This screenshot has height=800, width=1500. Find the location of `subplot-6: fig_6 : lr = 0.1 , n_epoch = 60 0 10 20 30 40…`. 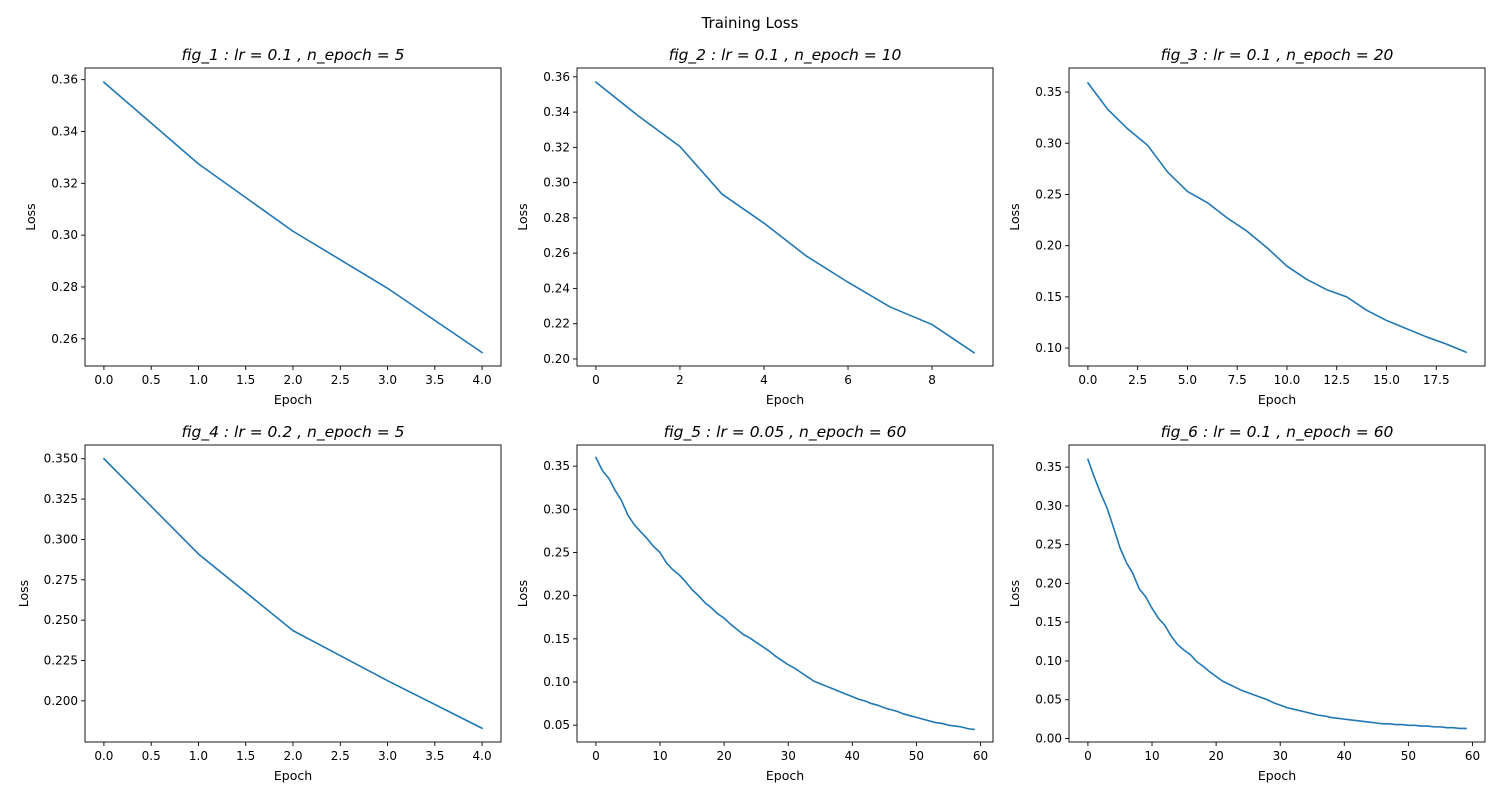

subplot-6: fig_6 : lr = 0.1 , n_epoch = 60 0 10 20 30 40… is located at coordinates (1246, 603).